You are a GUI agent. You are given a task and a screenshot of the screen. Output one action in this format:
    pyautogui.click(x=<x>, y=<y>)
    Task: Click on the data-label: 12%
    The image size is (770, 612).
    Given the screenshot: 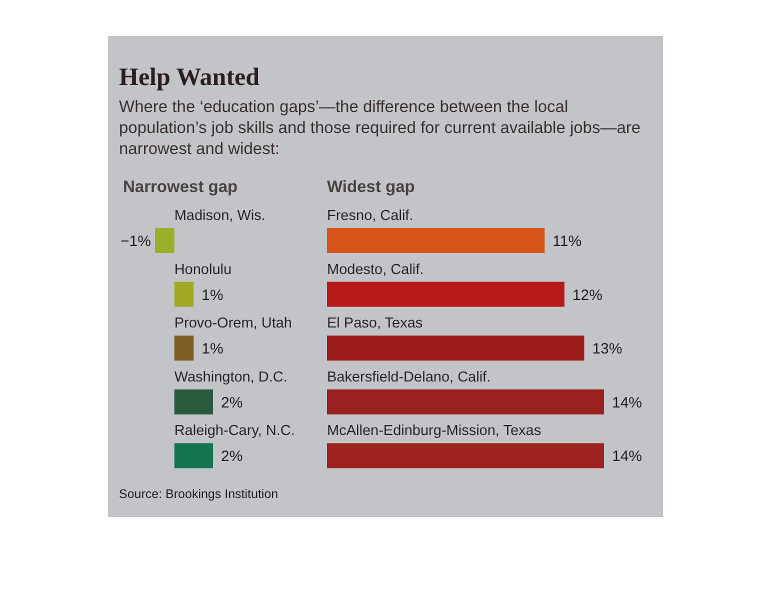 What is the action you would take?
    pyautogui.click(x=587, y=295)
    